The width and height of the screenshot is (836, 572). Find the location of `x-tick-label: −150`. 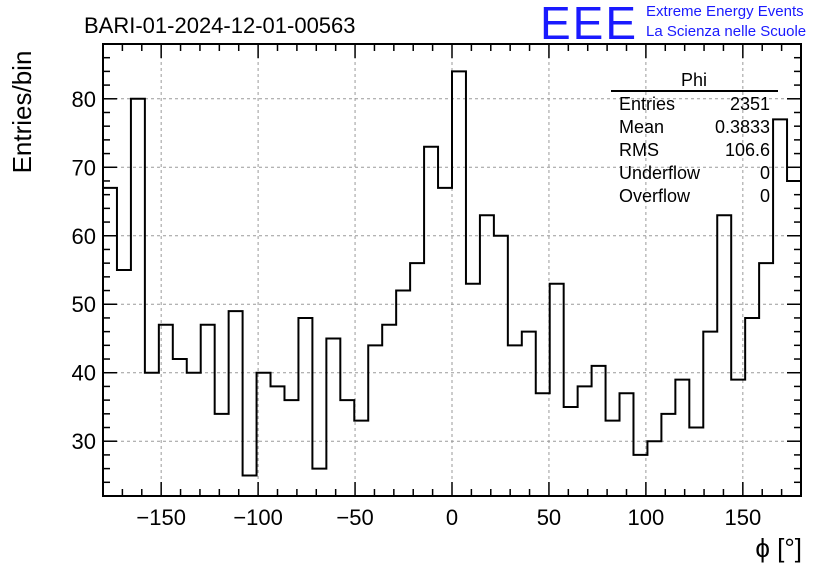

x-tick-label: −150 is located at coordinates (161, 517).